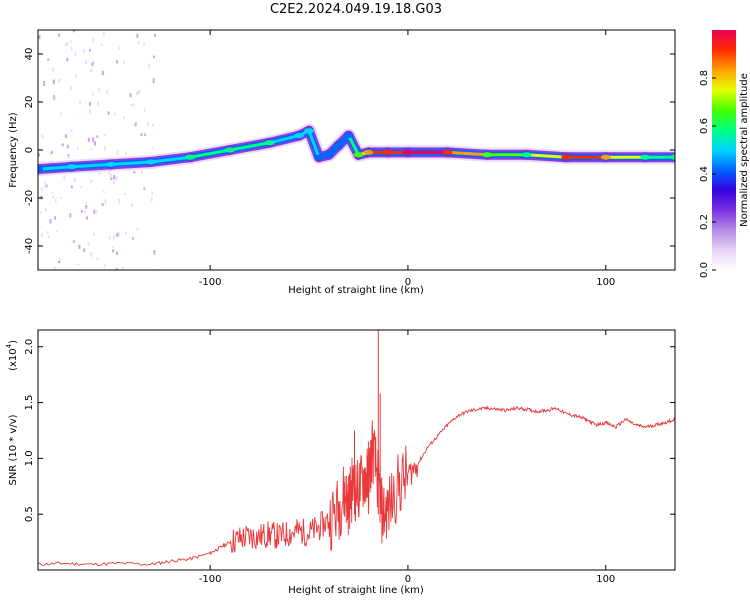 Image resolution: width=750 pixels, height=600 pixels. I want to click on snr-xlabel: Height of straight line (km), so click(356, 590).